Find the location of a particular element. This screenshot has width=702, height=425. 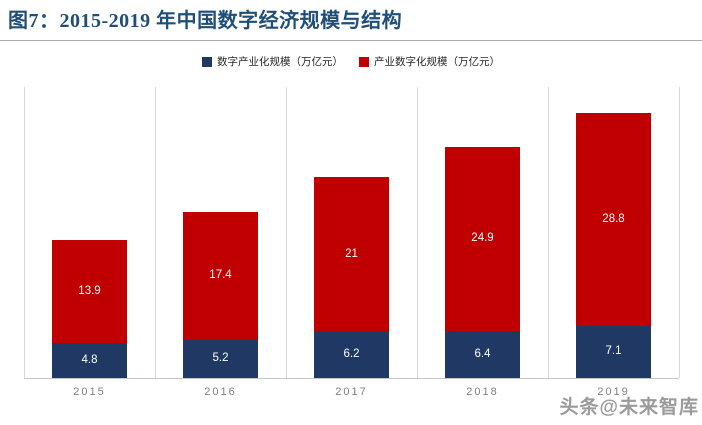

x-axis: 2015 2016 2017 2018 2019 is located at coordinates (351, 394).